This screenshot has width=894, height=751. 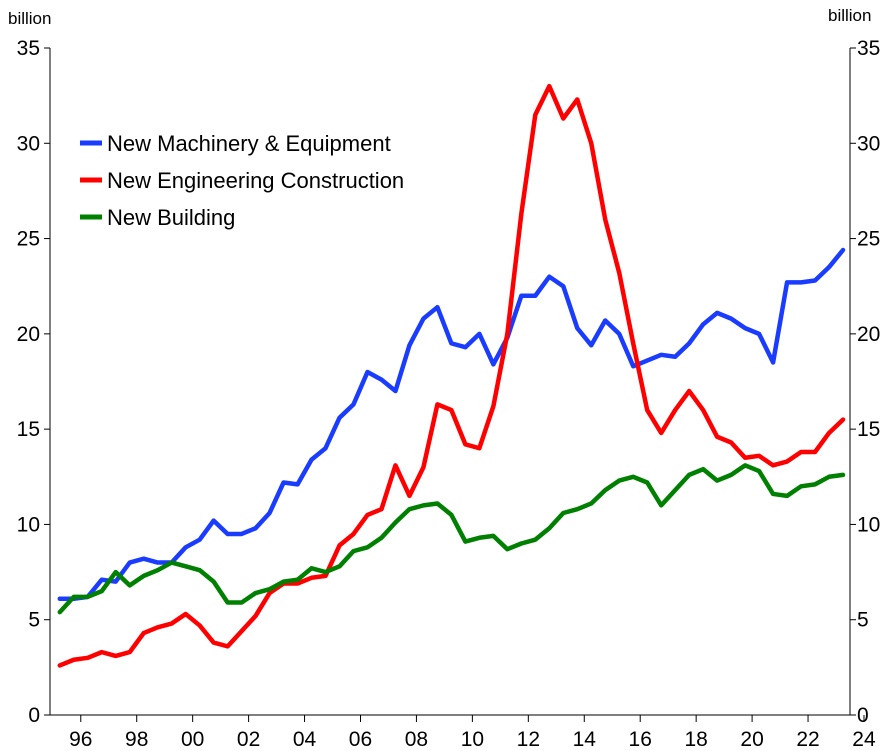 I want to click on x-tick-label: 12, so click(x=528, y=739).